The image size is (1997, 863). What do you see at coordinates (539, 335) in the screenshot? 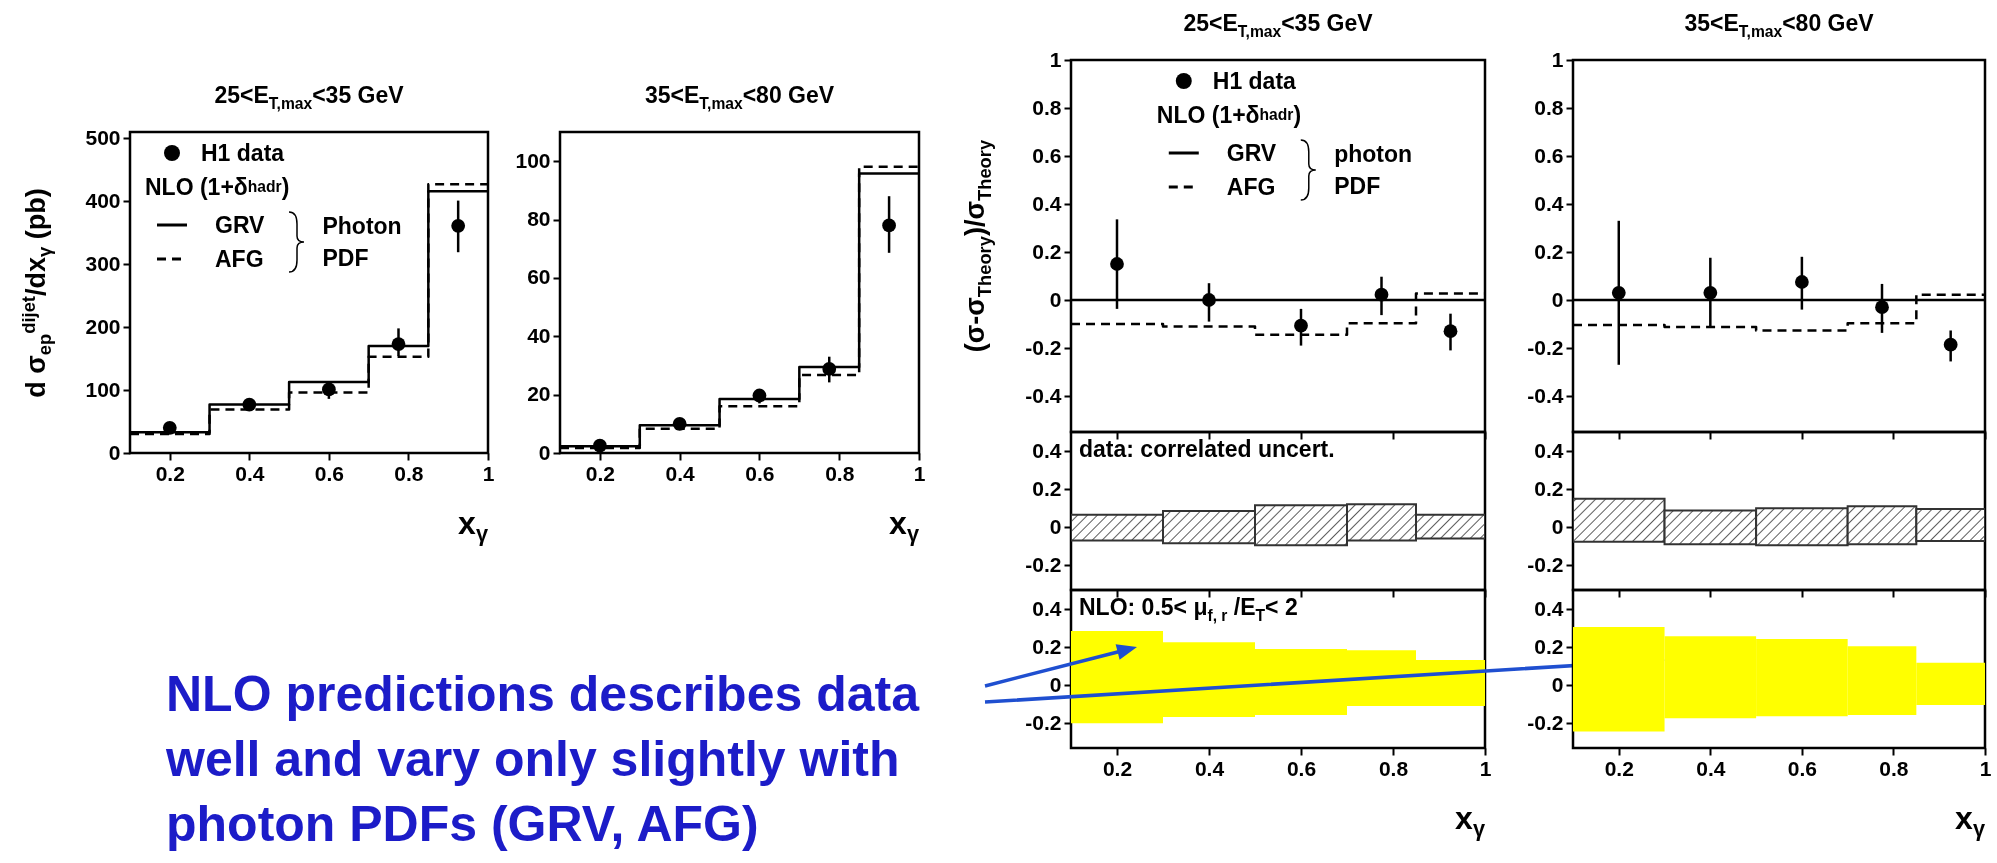
I see `y-tick-label: 40` at bounding box center [539, 335].